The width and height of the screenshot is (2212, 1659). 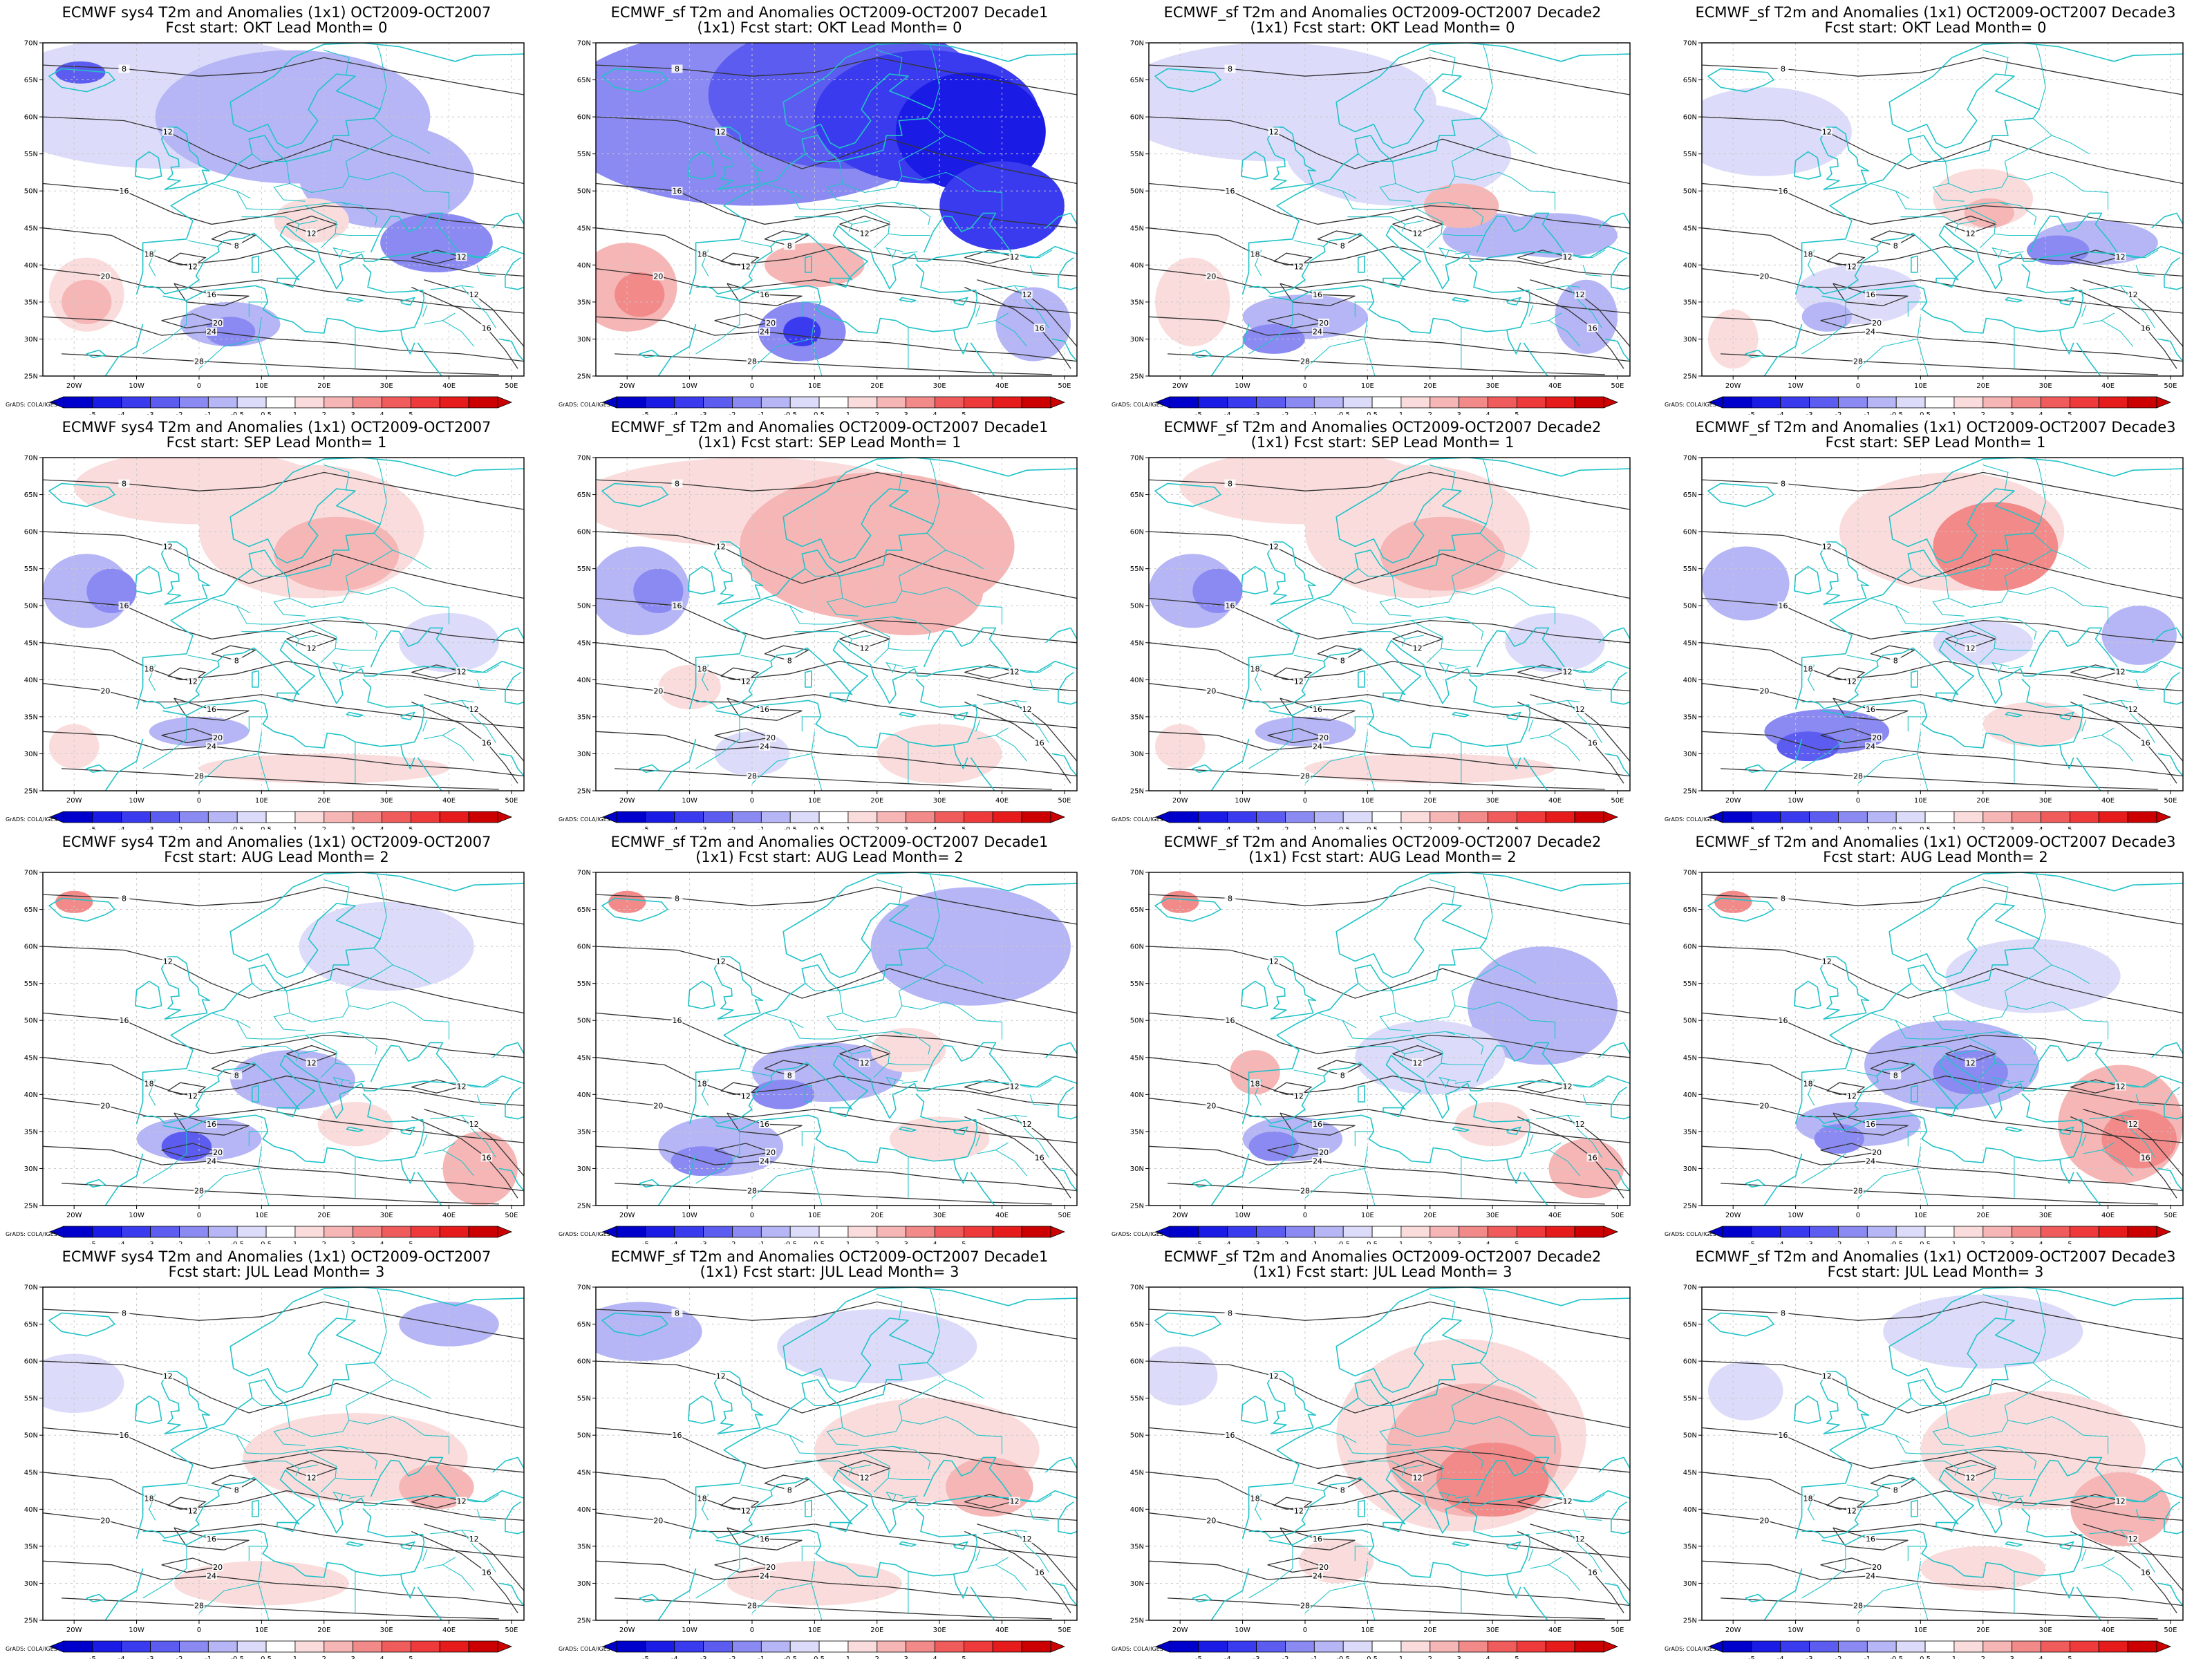 I want to click on colorbar-label: -2, so click(x=1285, y=1657).